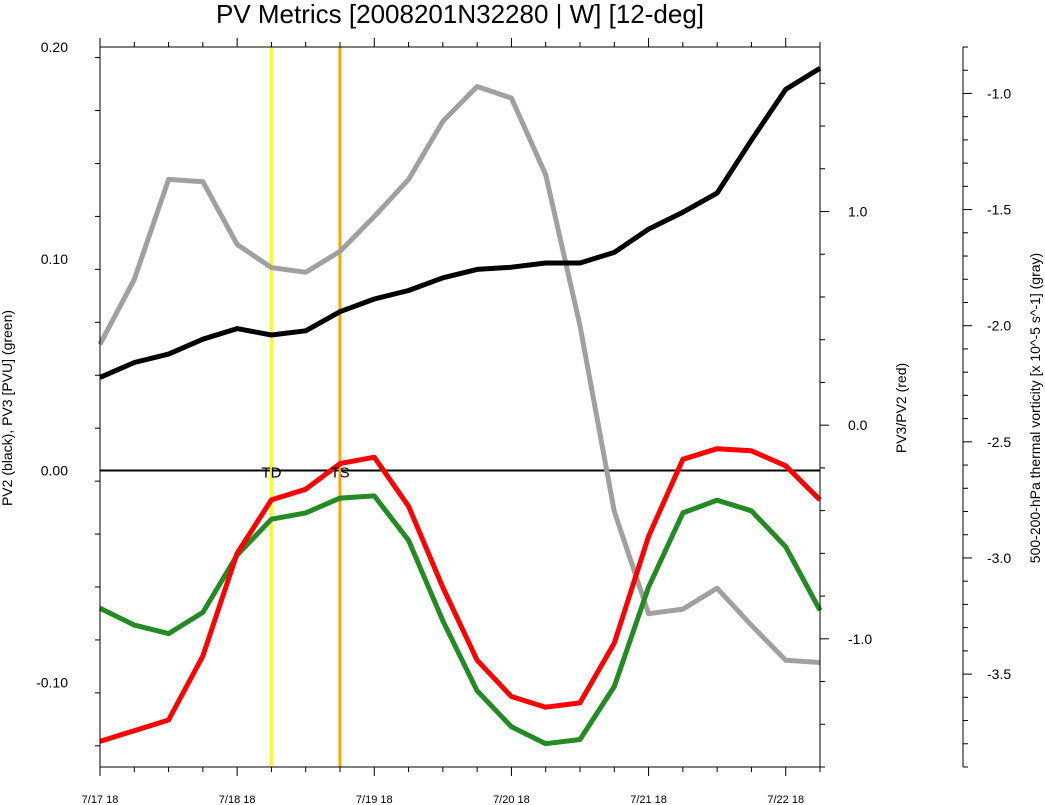 This screenshot has height=805, width=1045. What do you see at coordinates (460, 14) in the screenshot?
I see `chart-title: PV Metrics [2008201N32280 | W] [12-deg]` at bounding box center [460, 14].